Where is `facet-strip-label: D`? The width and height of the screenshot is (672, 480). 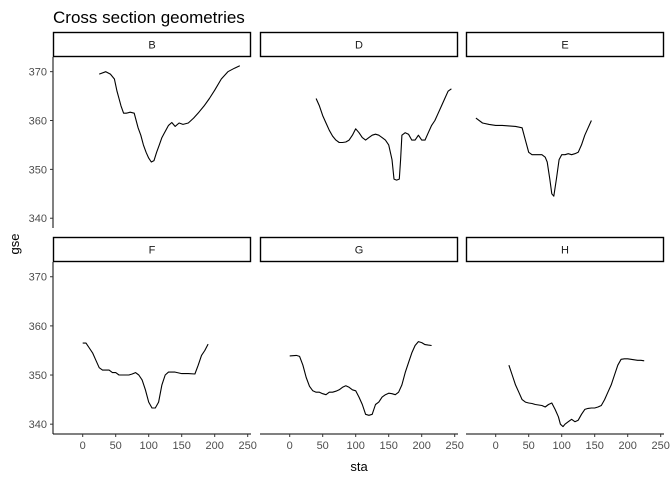 facet-strip-label: D is located at coordinates (359, 46).